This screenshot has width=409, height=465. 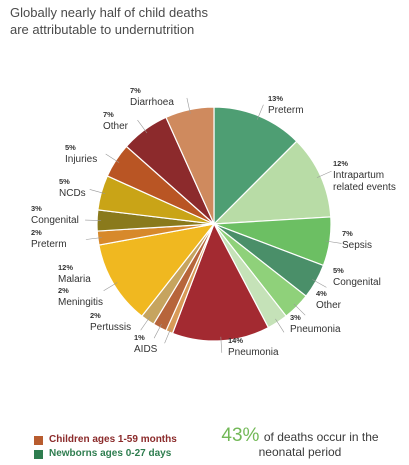 I want to click on slice-label-8-0: Pertussis, so click(x=110, y=327).